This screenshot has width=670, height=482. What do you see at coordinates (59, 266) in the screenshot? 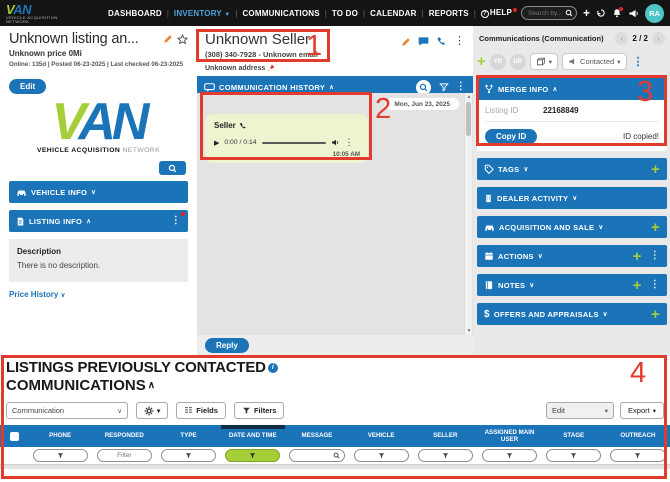
I see `description-text: There is no description.` at bounding box center [59, 266].